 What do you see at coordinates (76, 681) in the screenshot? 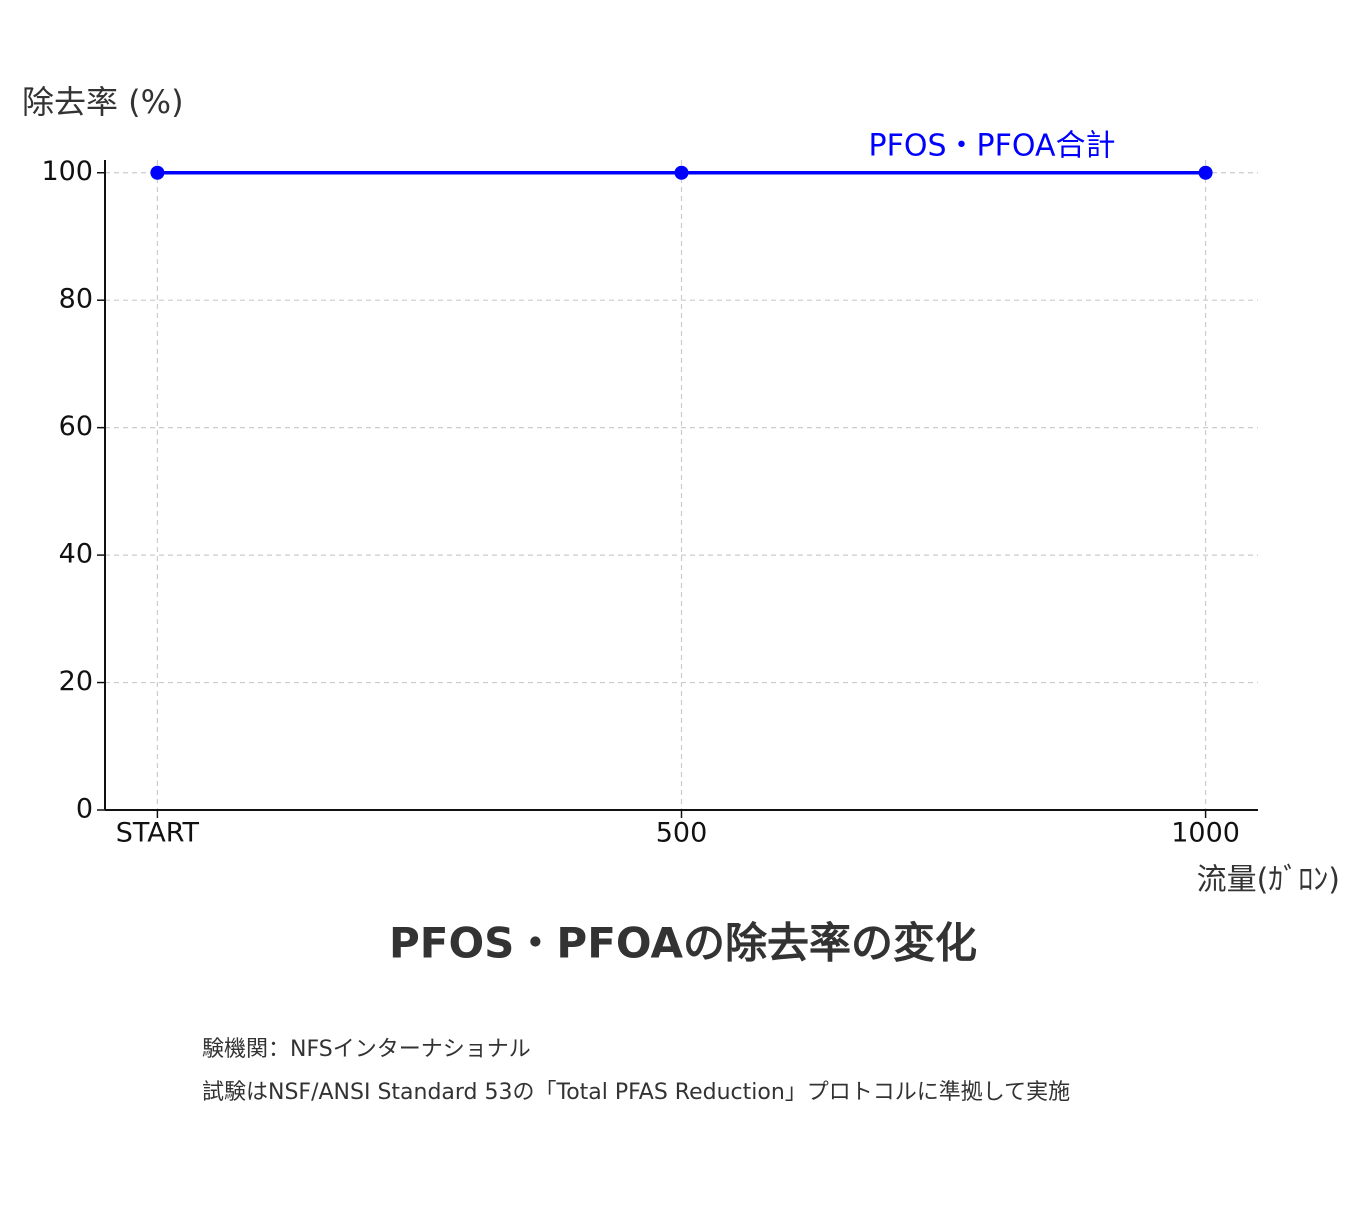
I see `y-tick-label: 20` at bounding box center [76, 681].